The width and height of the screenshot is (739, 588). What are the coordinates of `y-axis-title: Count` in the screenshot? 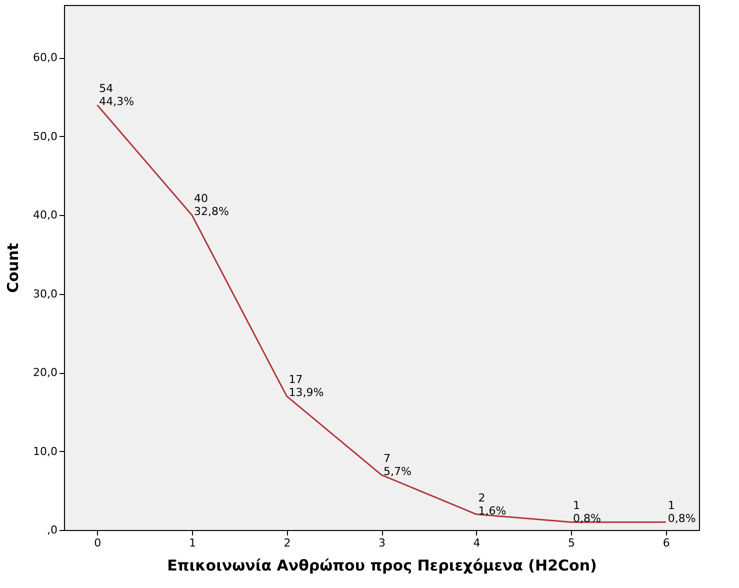 It's located at (13, 268).